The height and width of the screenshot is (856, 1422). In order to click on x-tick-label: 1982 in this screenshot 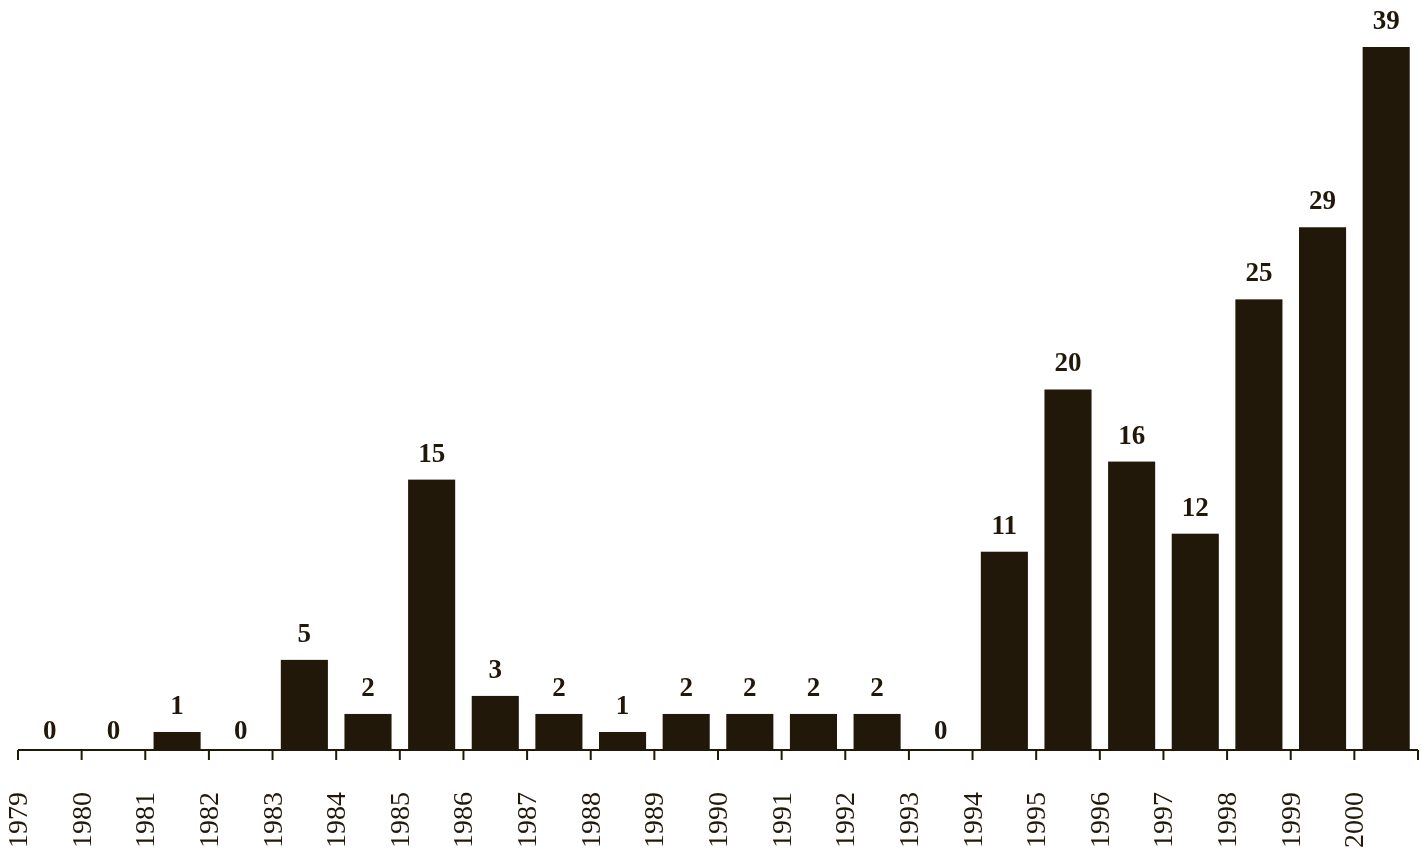, I will do `click(208, 820)`.